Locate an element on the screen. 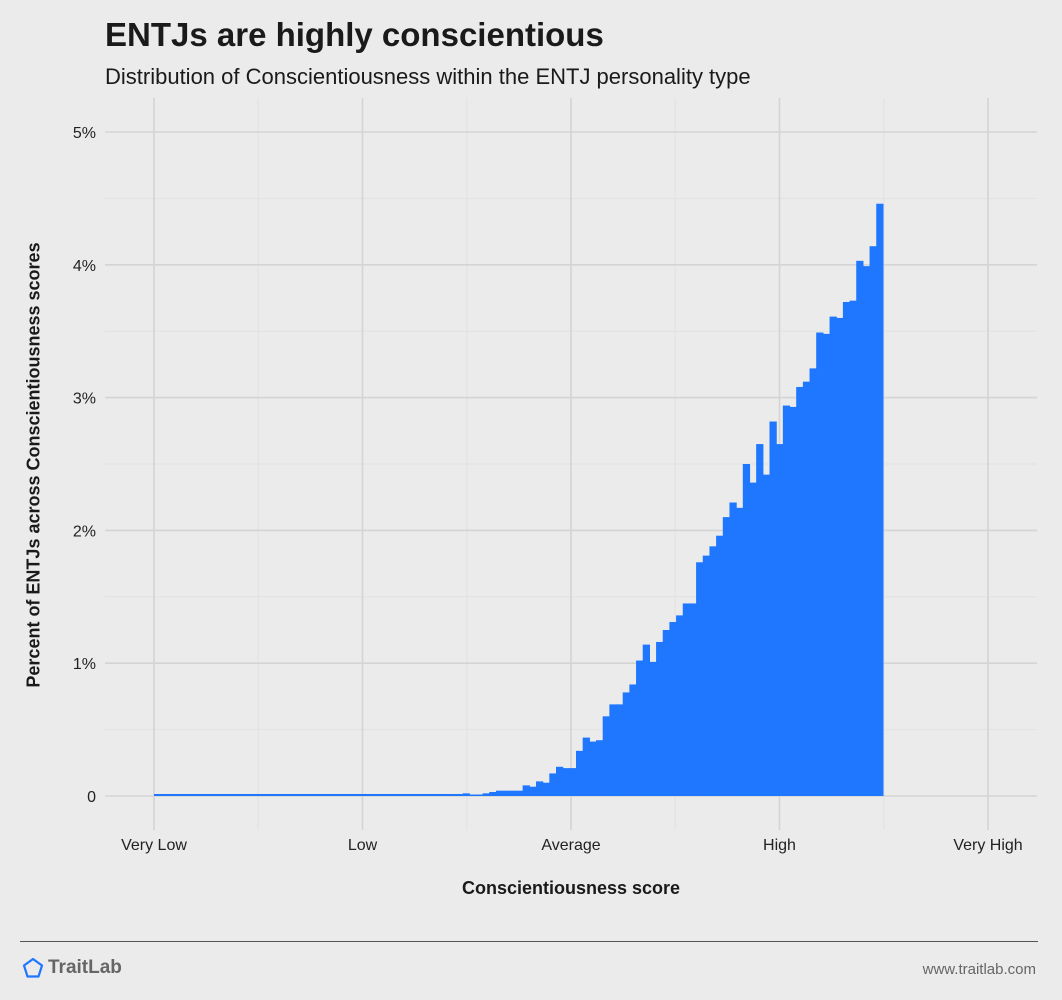 The height and width of the screenshot is (1000, 1062). y-tick-label: 0 is located at coordinates (91, 797).